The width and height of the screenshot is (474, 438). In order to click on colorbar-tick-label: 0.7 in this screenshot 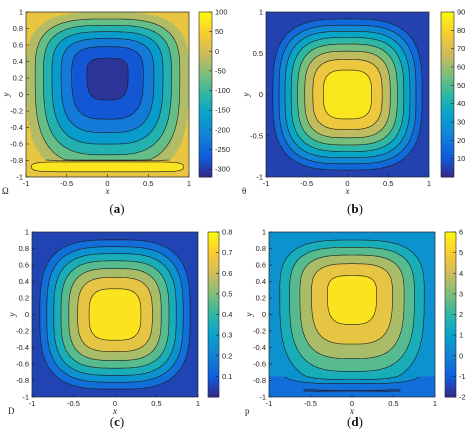, I will do `click(227, 252)`.